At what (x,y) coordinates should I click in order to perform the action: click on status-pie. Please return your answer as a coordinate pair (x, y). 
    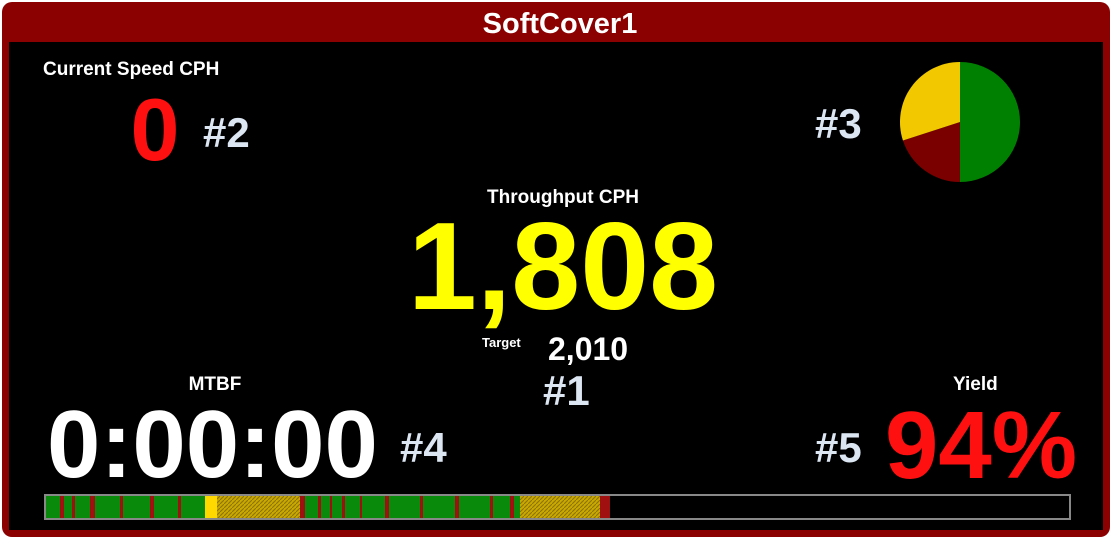
    Looking at the image, I should click on (959, 122).